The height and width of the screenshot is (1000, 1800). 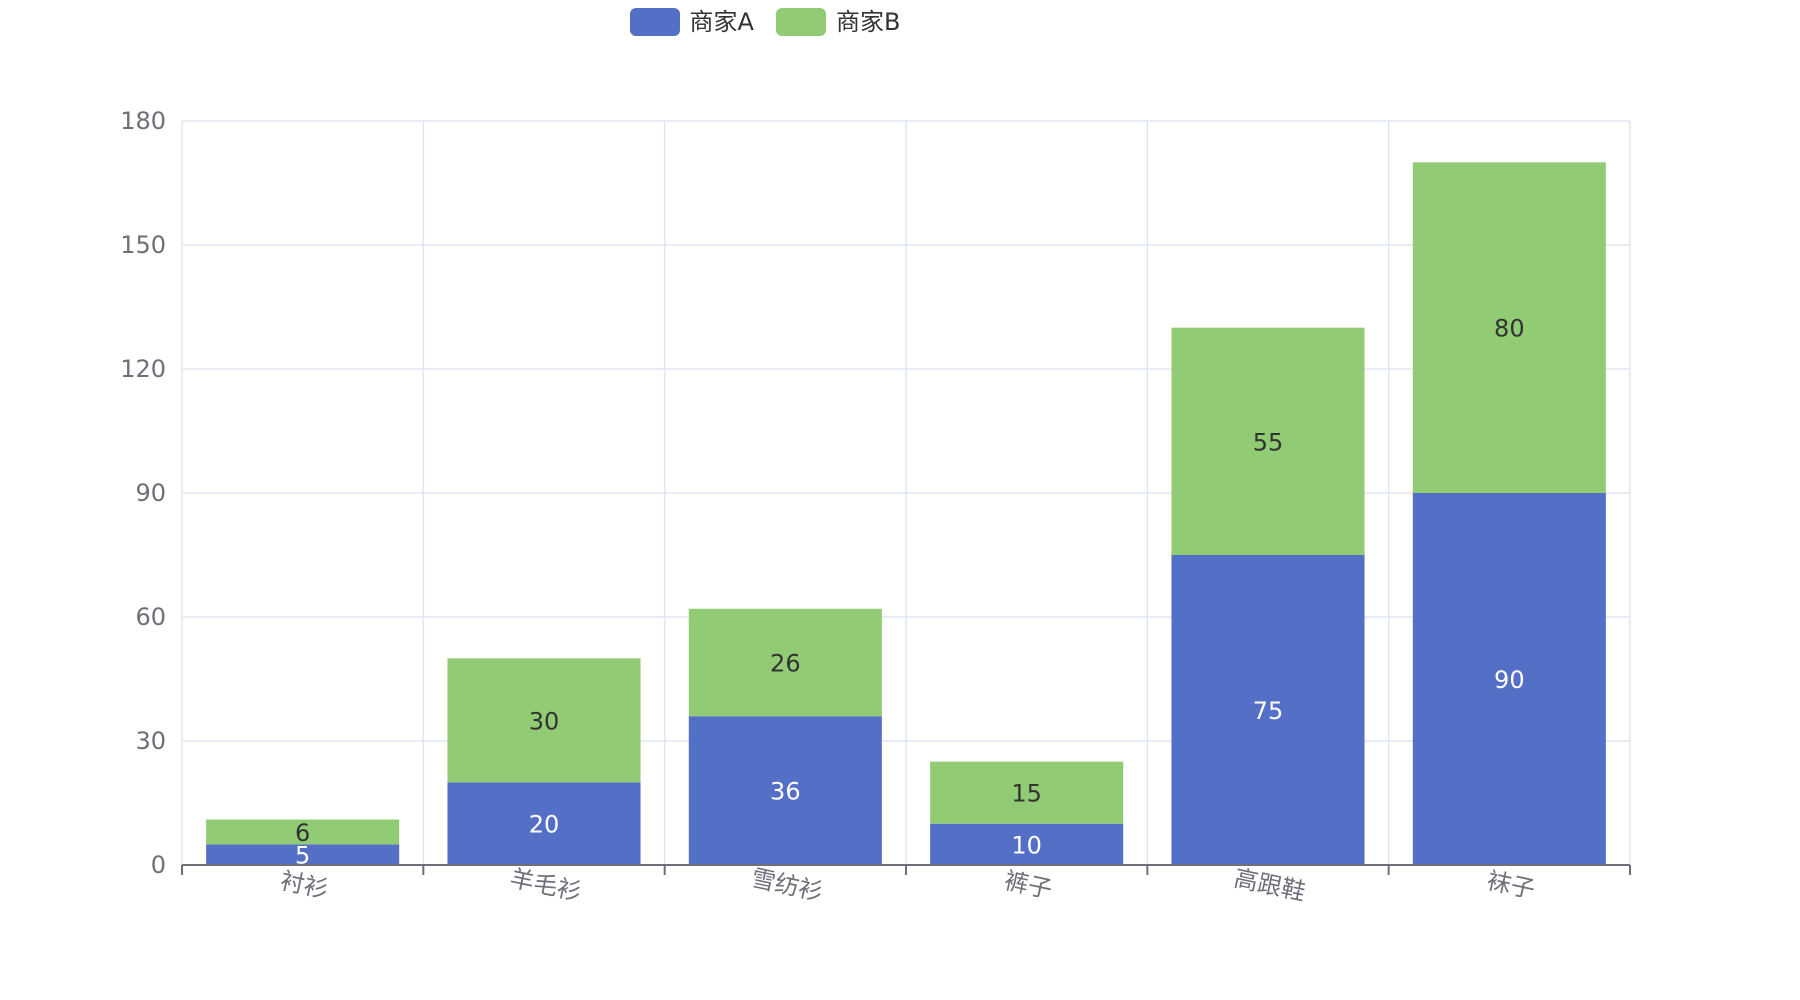 What do you see at coordinates (150, 741) in the screenshot?
I see `y-tick-label-30: 30` at bounding box center [150, 741].